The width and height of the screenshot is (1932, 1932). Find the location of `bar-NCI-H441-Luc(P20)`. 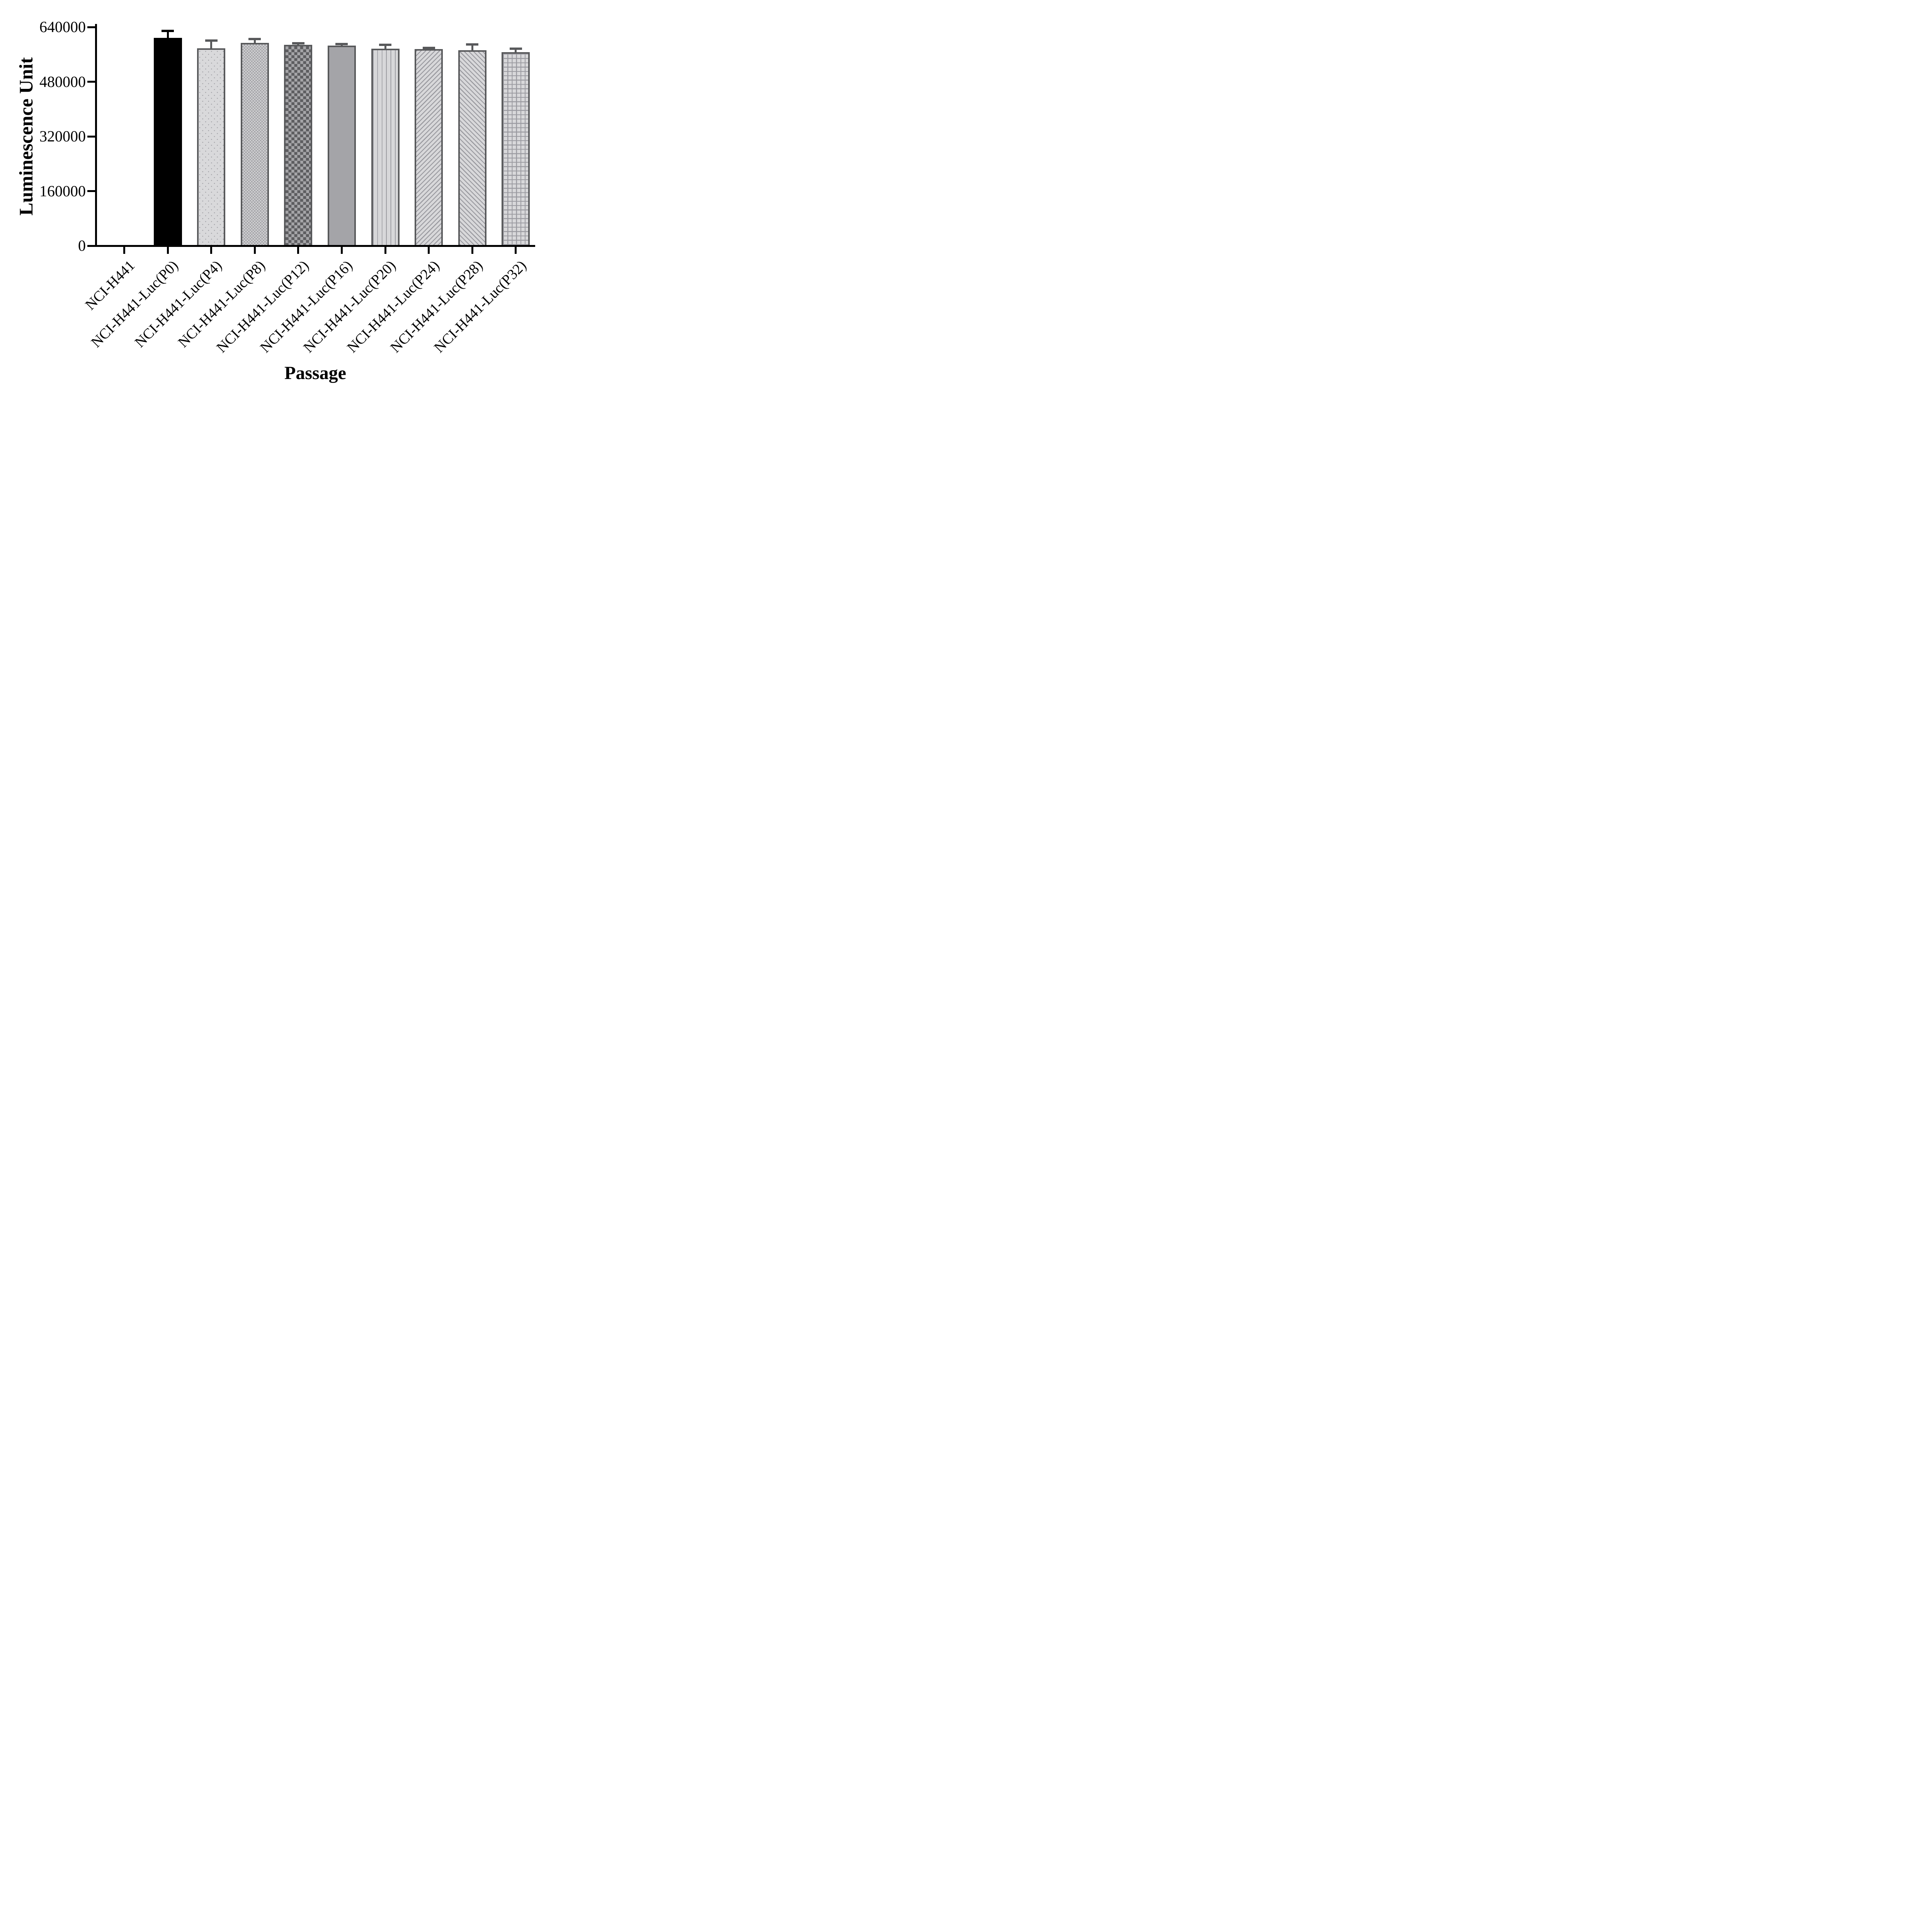

bar-NCI-H441-Luc(P20) is located at coordinates (385, 147).